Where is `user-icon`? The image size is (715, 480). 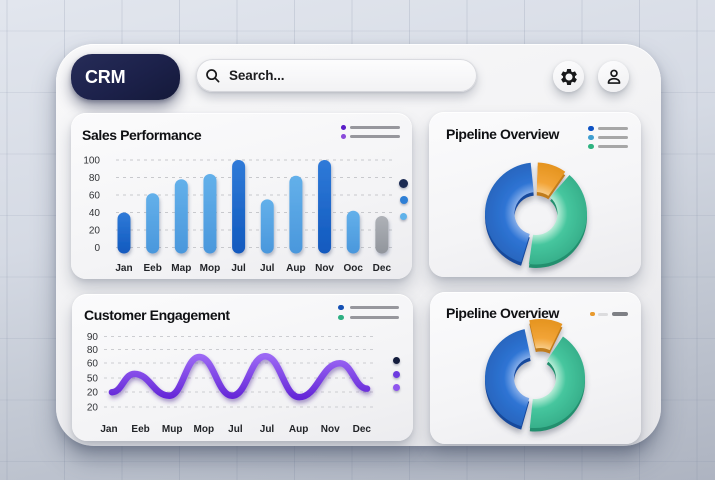 user-icon is located at coordinates (613, 76).